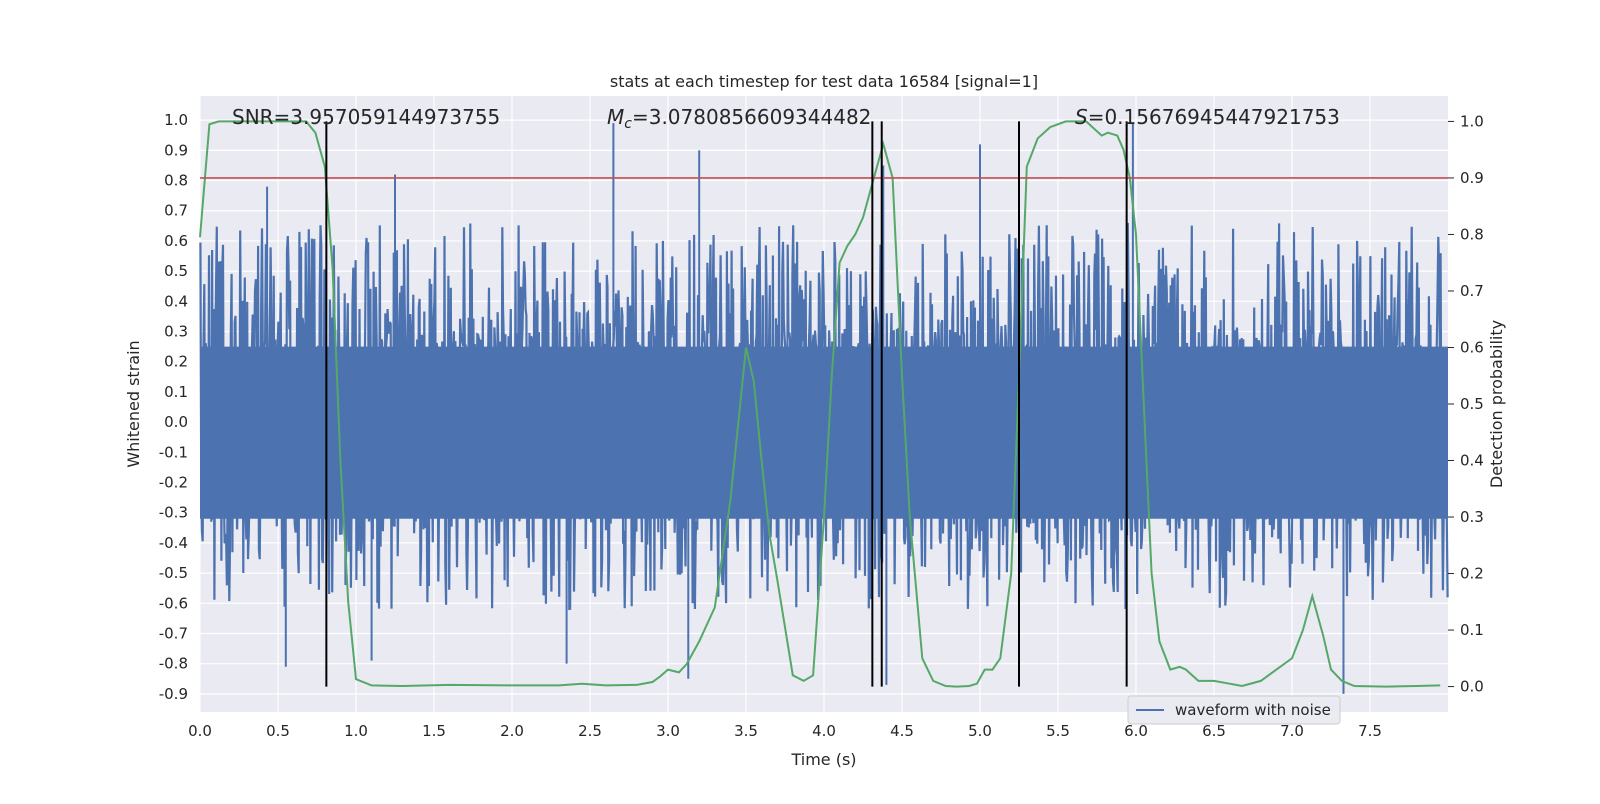 This screenshot has height=804, width=1600. I want to click on s-annotation: S=0.15676945447921753, so click(1207, 117).